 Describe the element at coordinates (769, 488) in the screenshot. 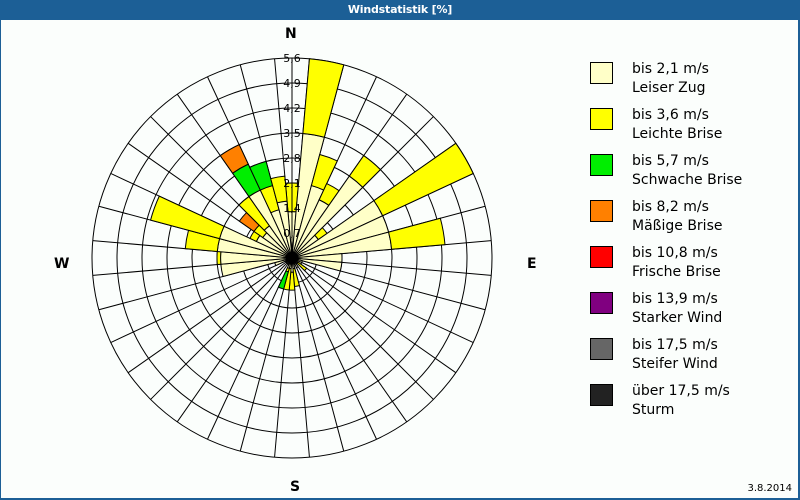

I see `date-label: 3.8.2014` at that location.